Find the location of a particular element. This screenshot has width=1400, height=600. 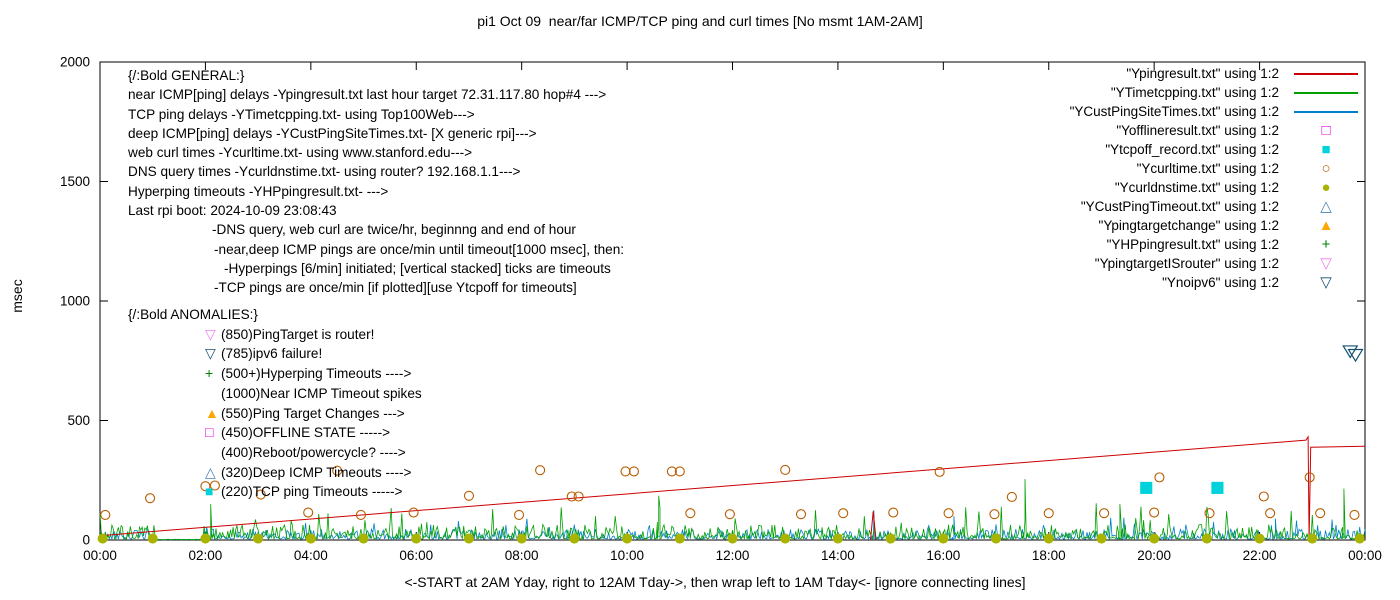

legend-label: "Ynoipv6" using 1:2 is located at coordinates (1220, 282).